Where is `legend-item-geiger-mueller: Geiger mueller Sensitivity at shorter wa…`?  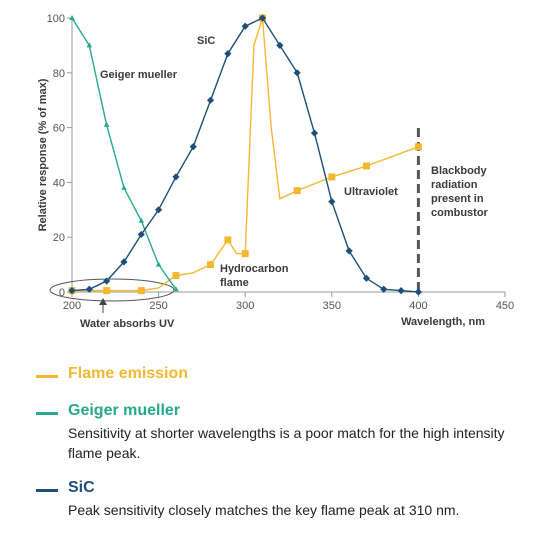 legend-item-geiger-mueller: Geiger mueller Sensitivity at shorter wa… is located at coordinates (281, 431).